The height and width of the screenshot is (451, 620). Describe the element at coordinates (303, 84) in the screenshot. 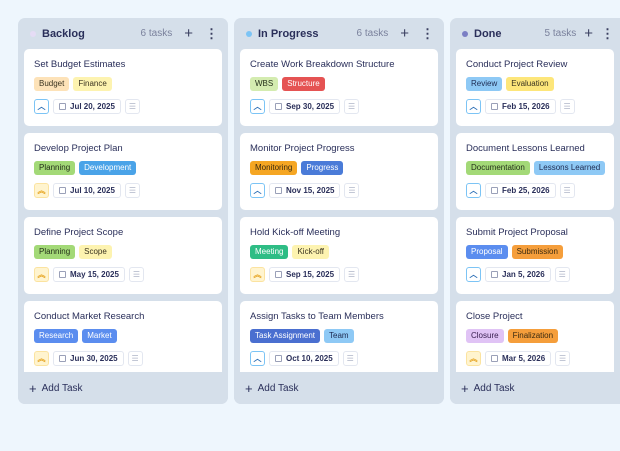

I see `tag: Structure` at that location.